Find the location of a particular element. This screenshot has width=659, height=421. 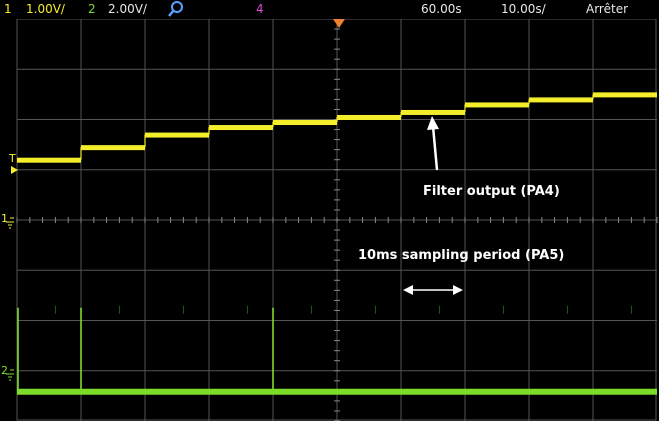

ch2-ground-marker: 2 is located at coordinates (4, 370).